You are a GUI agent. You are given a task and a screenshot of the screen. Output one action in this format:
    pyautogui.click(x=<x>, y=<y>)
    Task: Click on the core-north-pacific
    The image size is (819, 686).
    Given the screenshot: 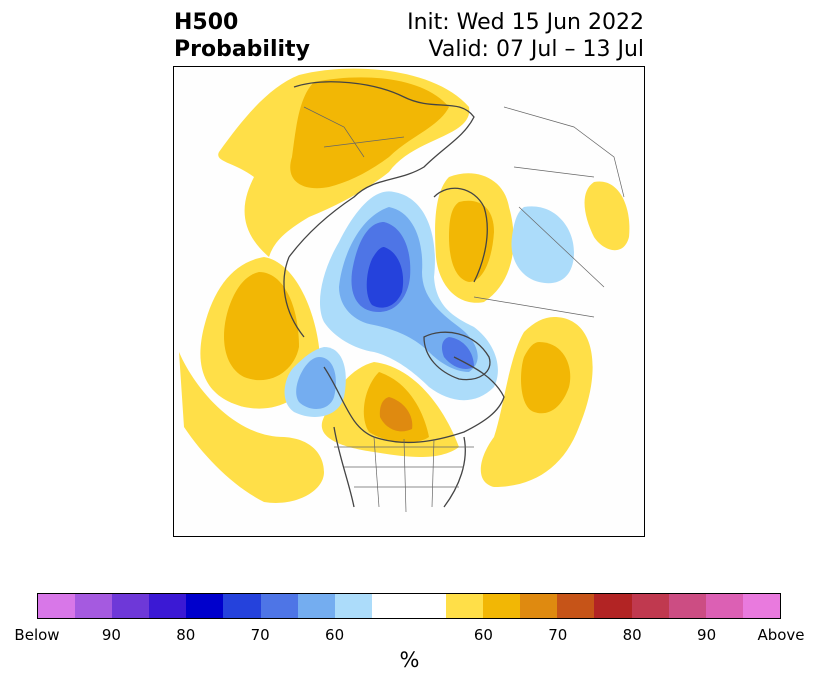 What is the action you would take?
    pyautogui.click(x=261, y=326)
    